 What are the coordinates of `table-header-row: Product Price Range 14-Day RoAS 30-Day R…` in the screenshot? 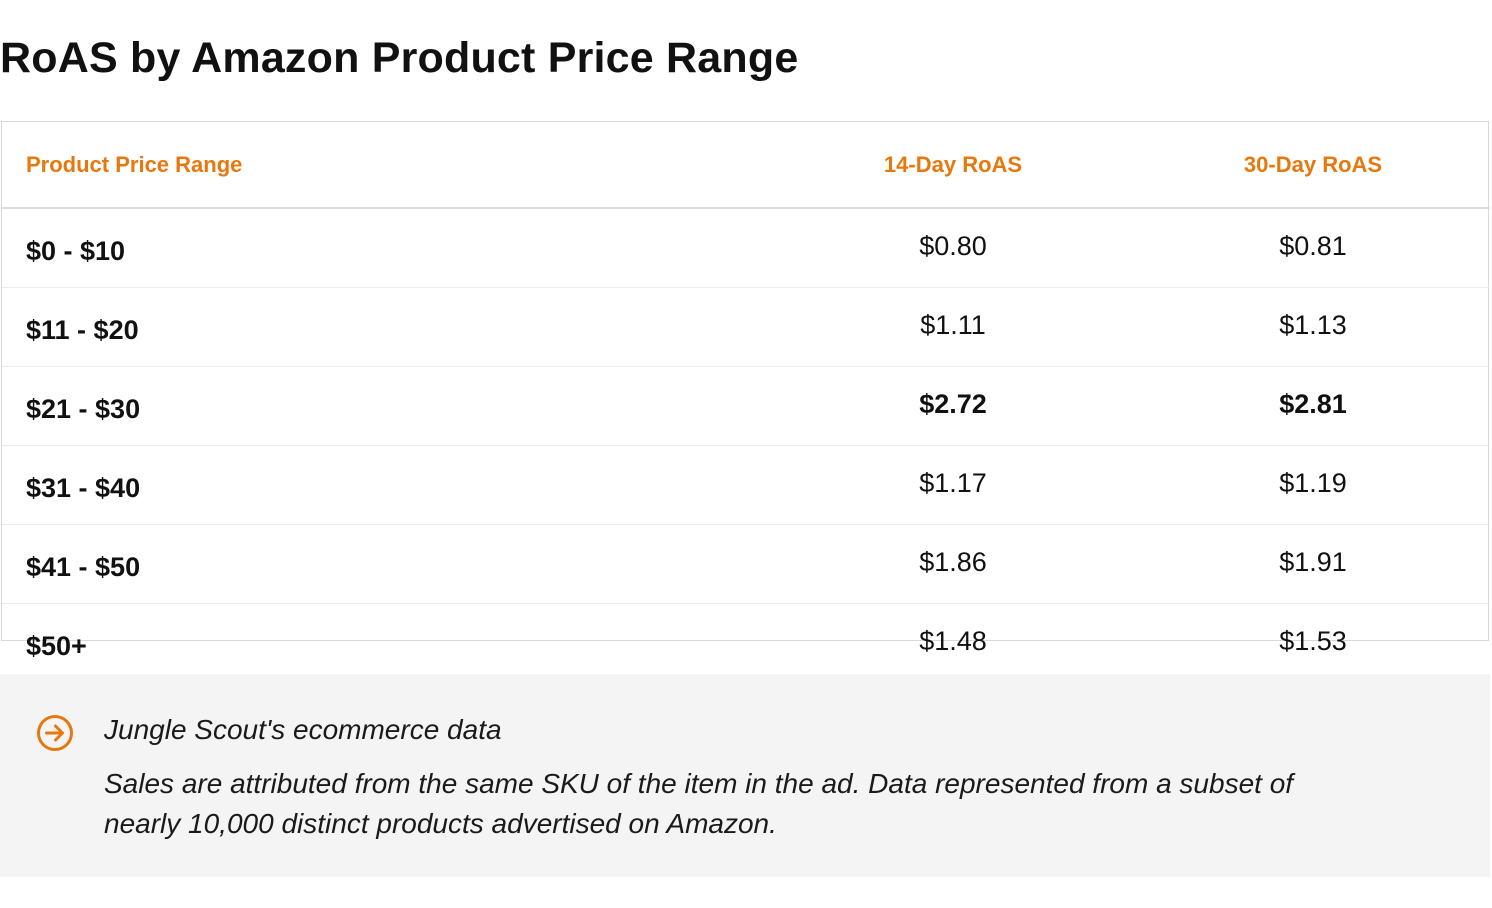 It's located at (746, 165).